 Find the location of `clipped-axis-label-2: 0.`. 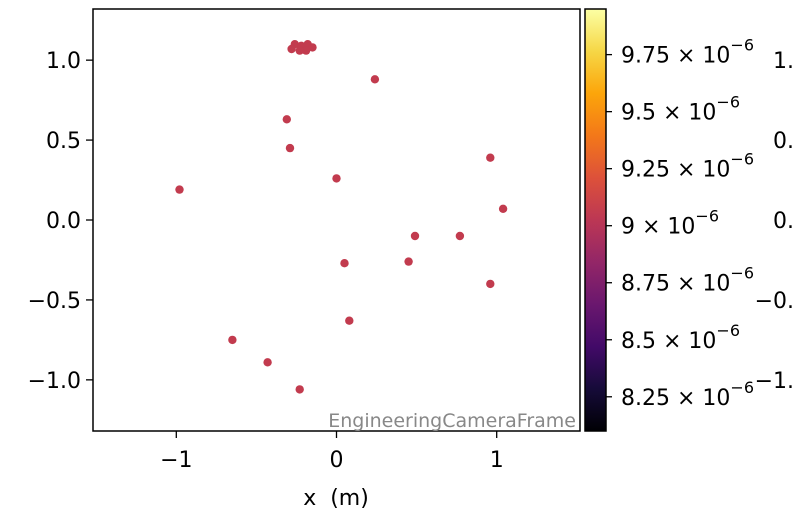

clipped-axis-label-2: 0. is located at coordinates (783, 221).